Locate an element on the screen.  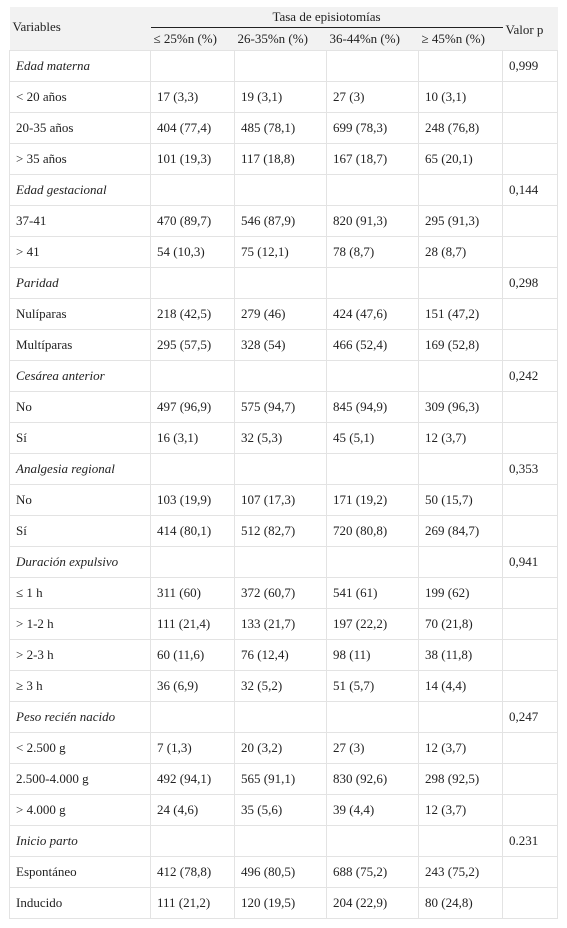
variable-label: ≤ 1 h is located at coordinates (80, 593).